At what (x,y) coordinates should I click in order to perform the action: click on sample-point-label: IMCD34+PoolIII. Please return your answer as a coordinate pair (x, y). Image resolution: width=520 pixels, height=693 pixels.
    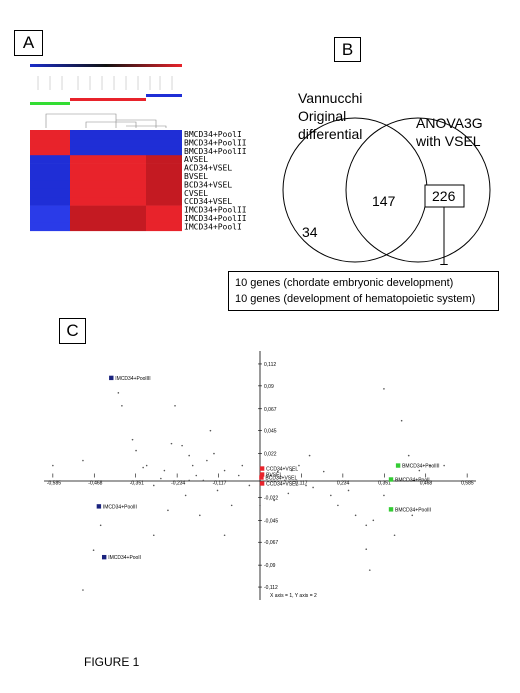
    Looking at the image, I should click on (132, 379).